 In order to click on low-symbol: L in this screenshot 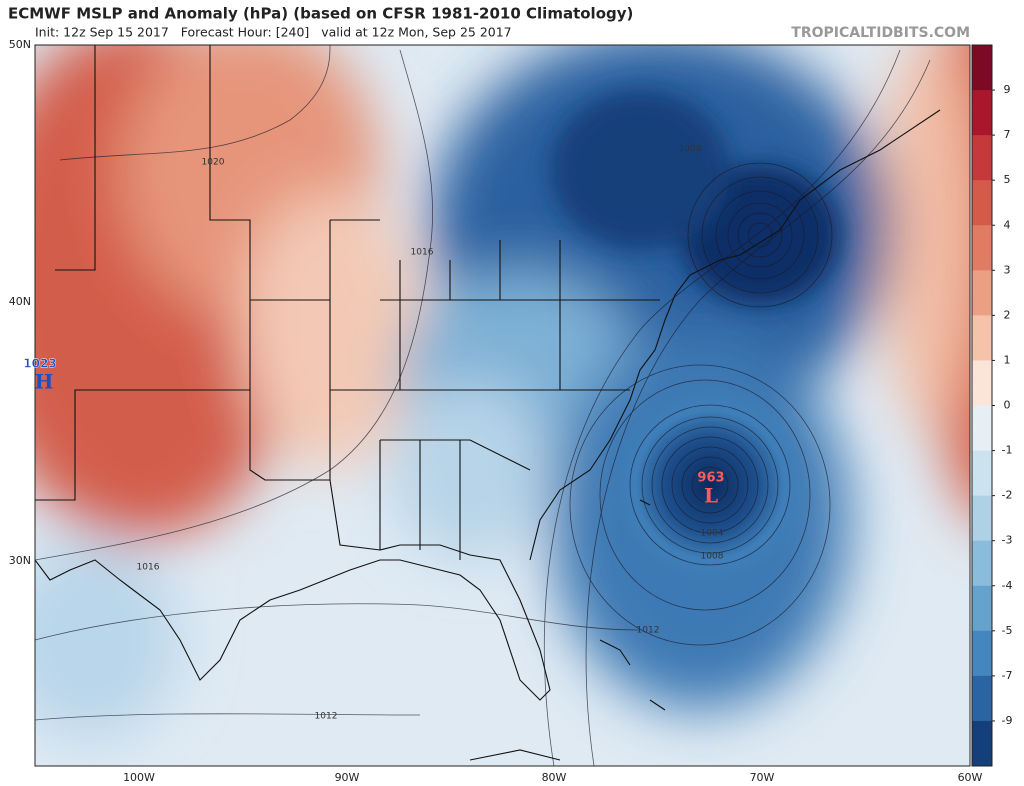, I will do `click(711, 496)`.